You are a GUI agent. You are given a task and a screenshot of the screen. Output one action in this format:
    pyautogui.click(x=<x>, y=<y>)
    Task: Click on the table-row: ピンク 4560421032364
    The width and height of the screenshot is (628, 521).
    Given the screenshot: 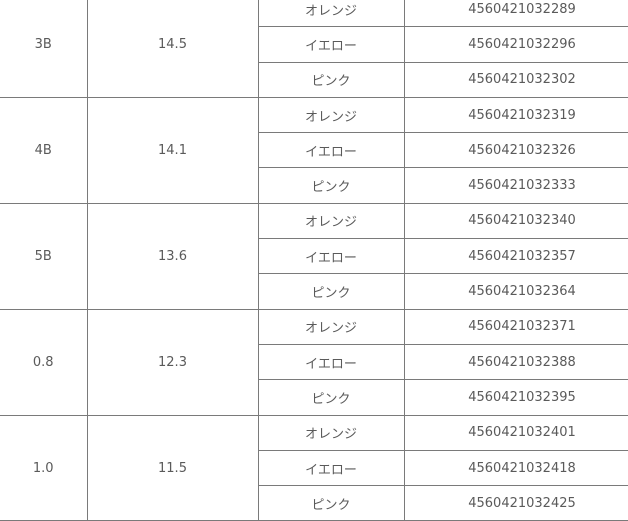 What is the action you would take?
    pyautogui.click(x=314, y=291)
    